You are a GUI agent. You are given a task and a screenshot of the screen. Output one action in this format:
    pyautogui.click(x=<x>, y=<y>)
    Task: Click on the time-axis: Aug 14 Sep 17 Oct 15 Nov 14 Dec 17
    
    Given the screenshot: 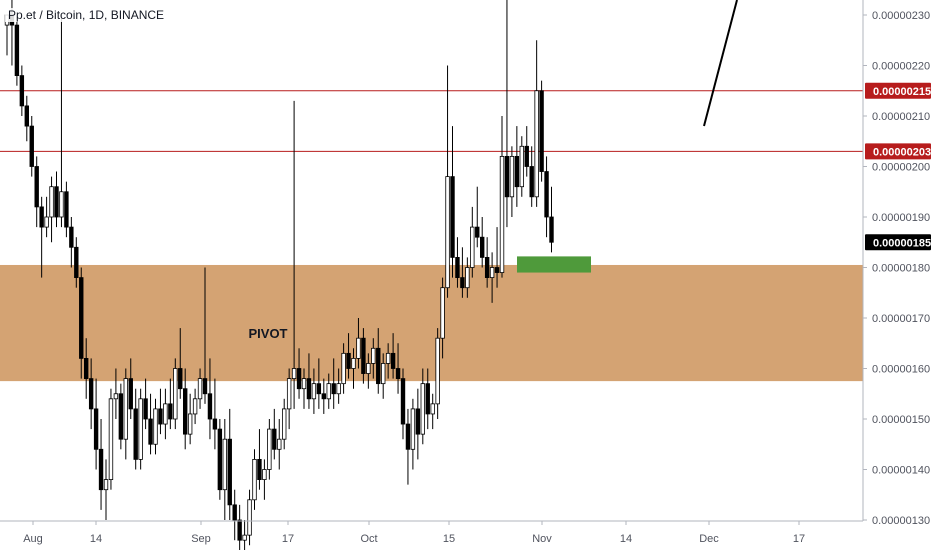 What is the action you would take?
    pyautogui.click(x=431, y=532)
    